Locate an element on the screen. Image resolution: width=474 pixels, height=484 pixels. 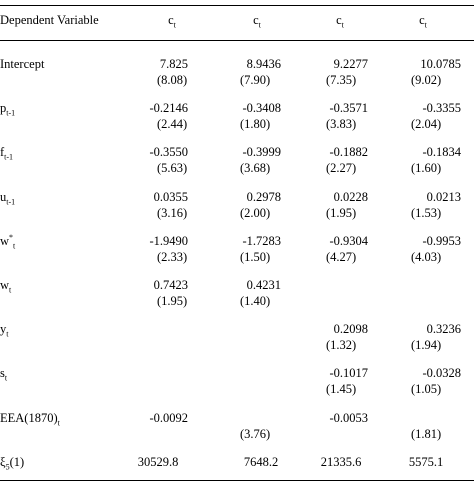
t-statistic: (1.45) is located at coordinates (341, 389).